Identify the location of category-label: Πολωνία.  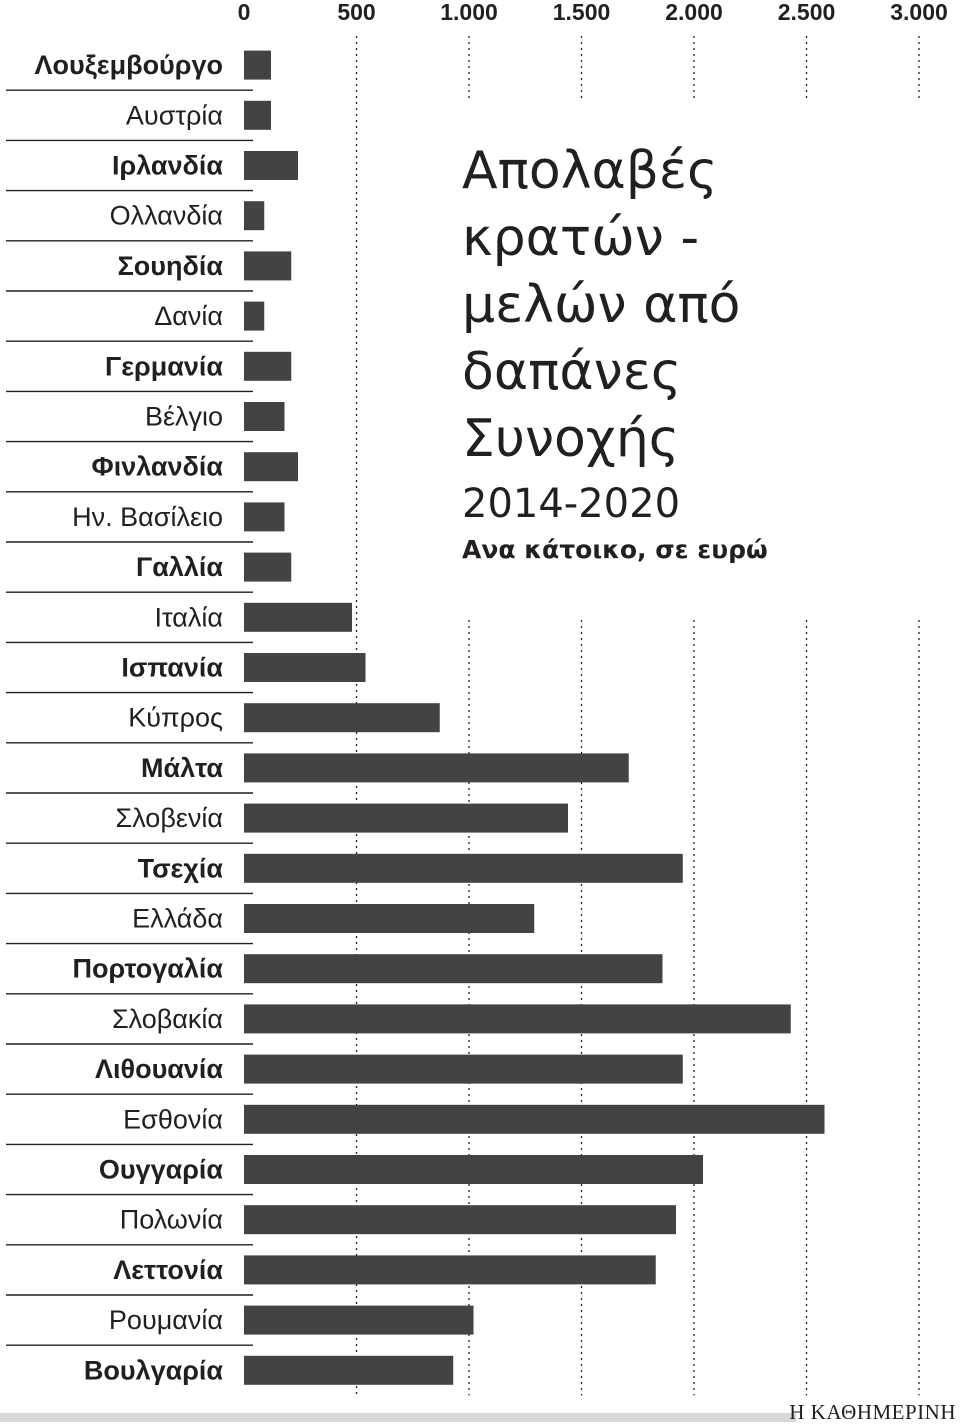
(171, 1220).